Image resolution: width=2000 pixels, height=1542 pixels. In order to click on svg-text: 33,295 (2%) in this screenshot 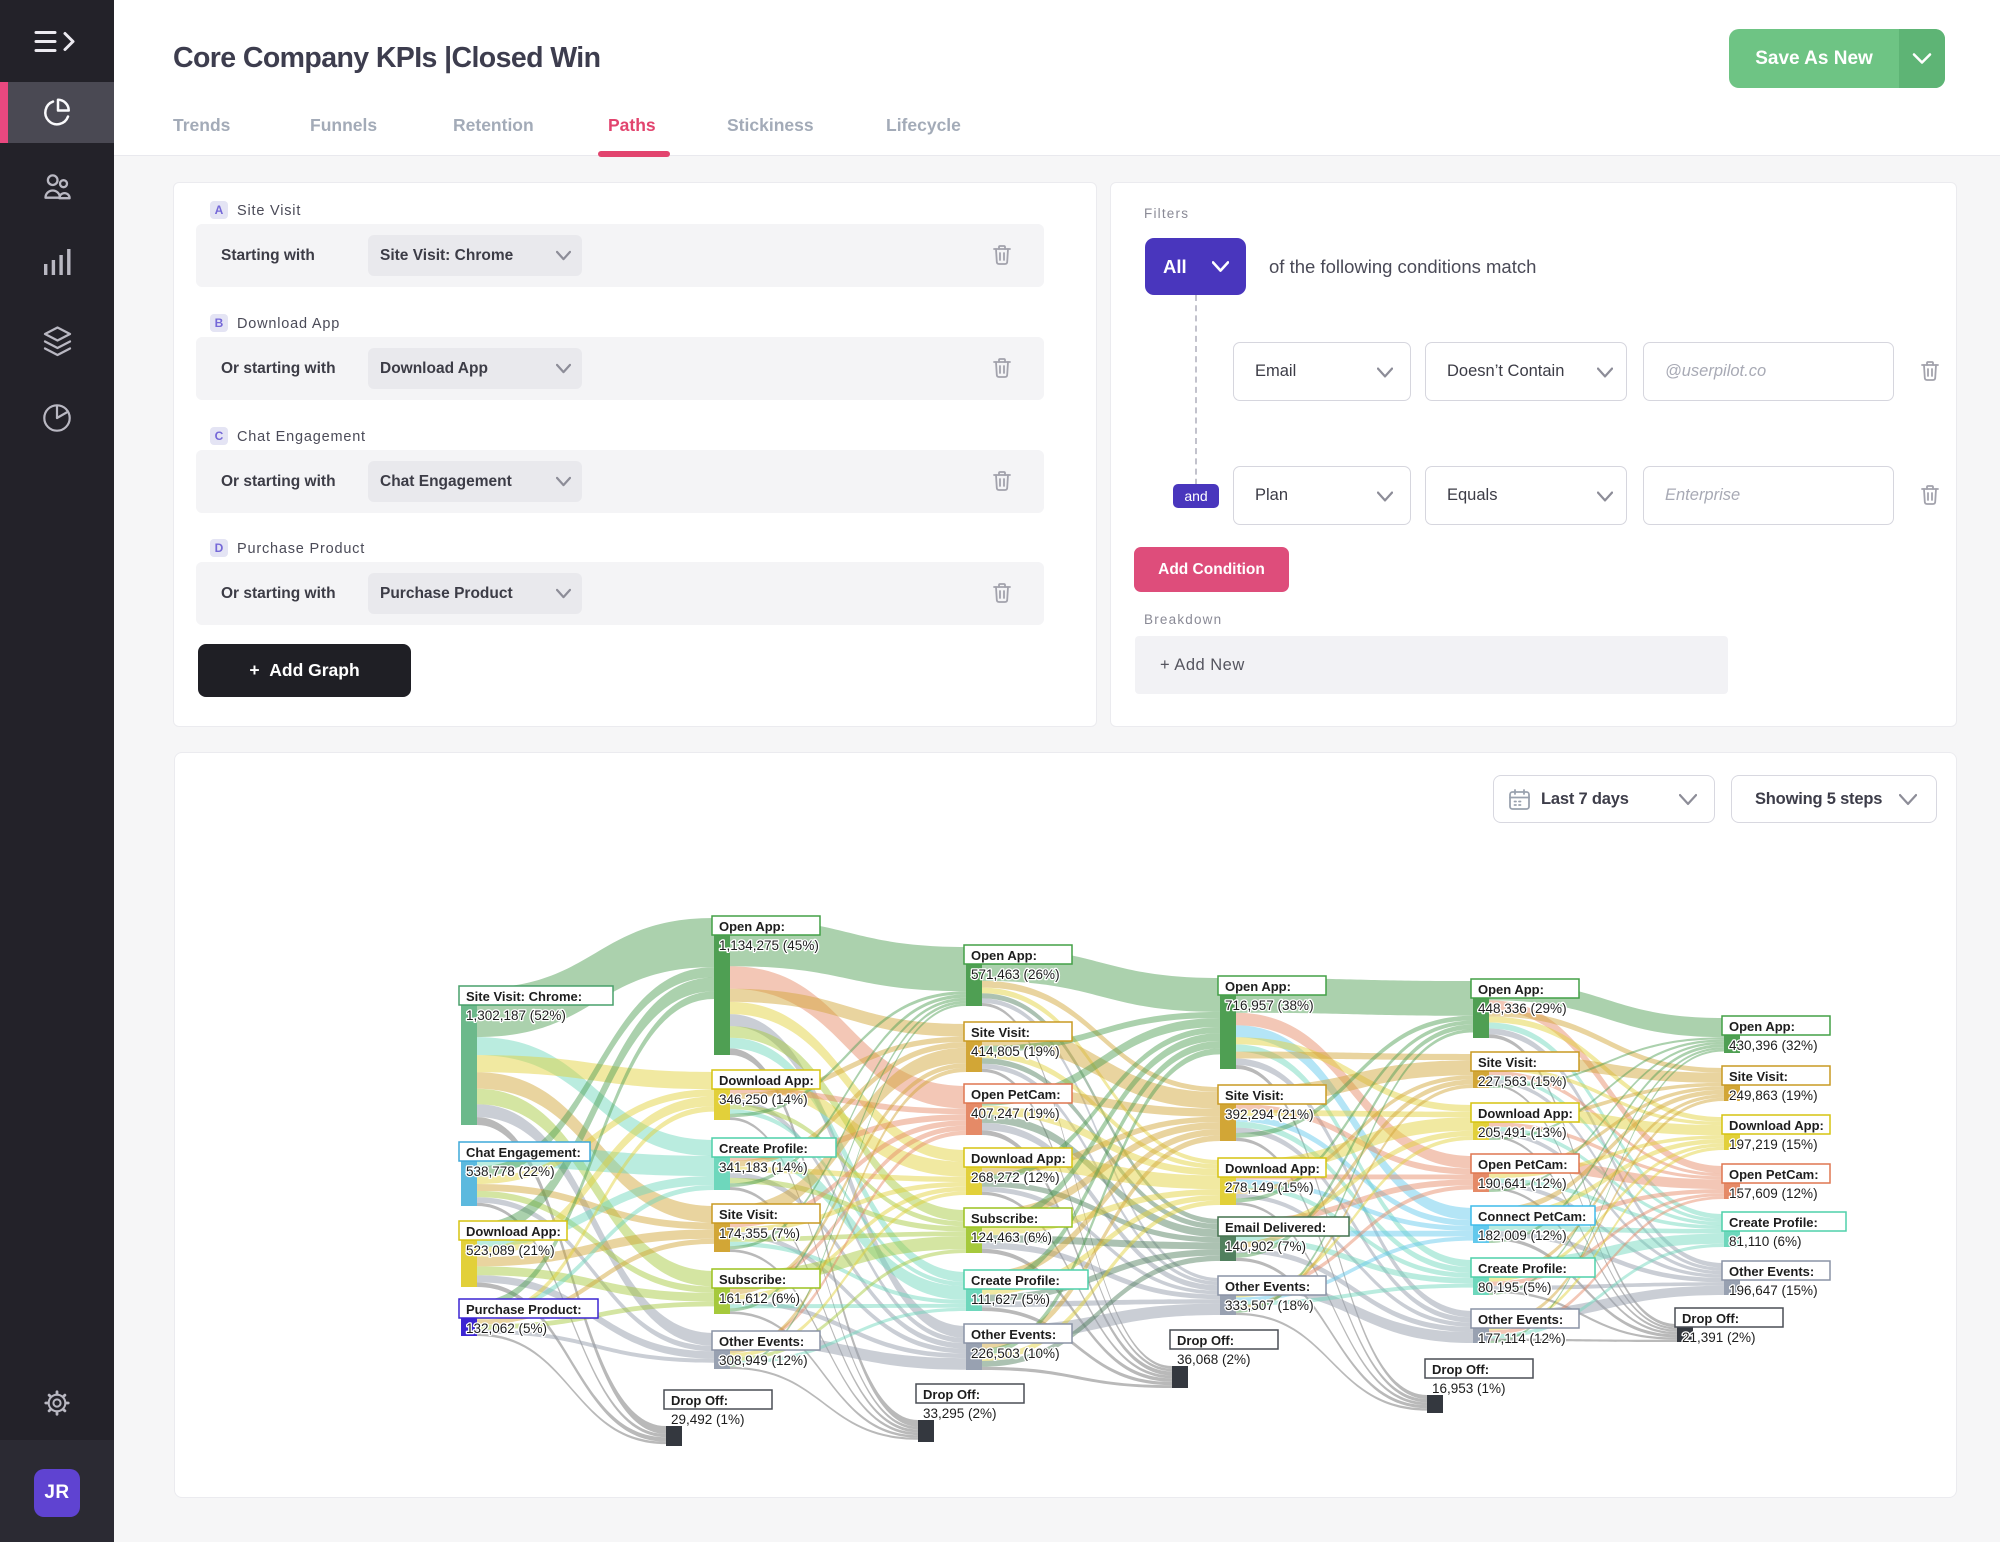, I will do `click(960, 1413)`.